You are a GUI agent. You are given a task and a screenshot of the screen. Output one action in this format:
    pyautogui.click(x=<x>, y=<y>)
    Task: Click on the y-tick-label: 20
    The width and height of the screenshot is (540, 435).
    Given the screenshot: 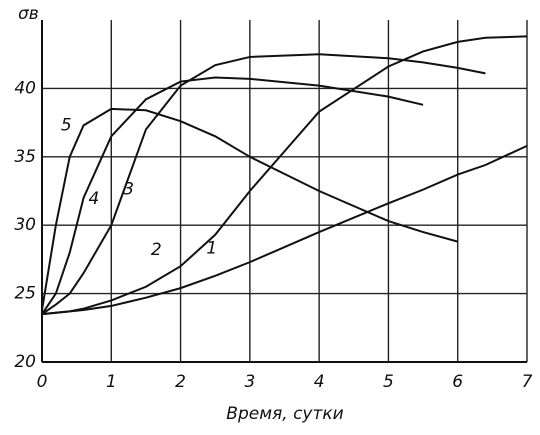 What is the action you would take?
    pyautogui.click(x=25, y=362)
    